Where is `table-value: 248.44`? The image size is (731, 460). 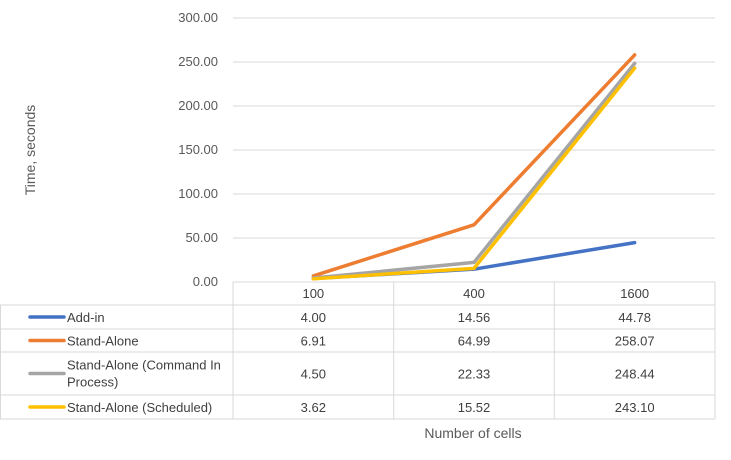 table-value: 248.44 is located at coordinates (635, 374).